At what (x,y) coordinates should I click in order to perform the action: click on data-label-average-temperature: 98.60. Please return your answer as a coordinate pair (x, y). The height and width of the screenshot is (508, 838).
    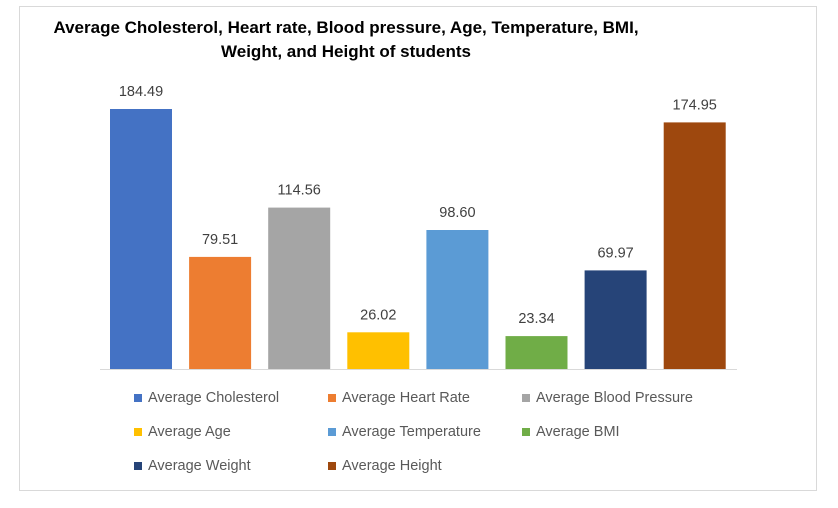
    Looking at the image, I should click on (457, 213).